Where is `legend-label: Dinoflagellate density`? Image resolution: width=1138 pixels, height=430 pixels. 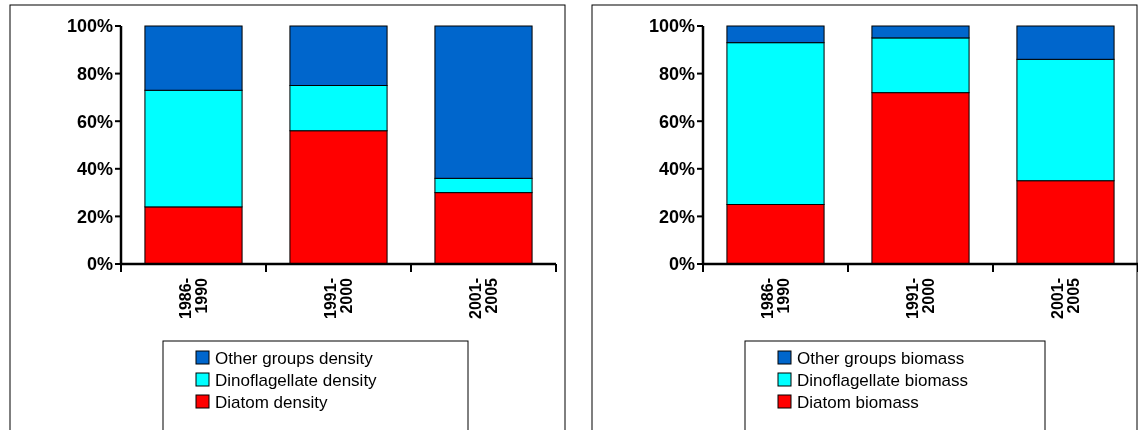 legend-label: Dinoflagellate density is located at coordinates (296, 380).